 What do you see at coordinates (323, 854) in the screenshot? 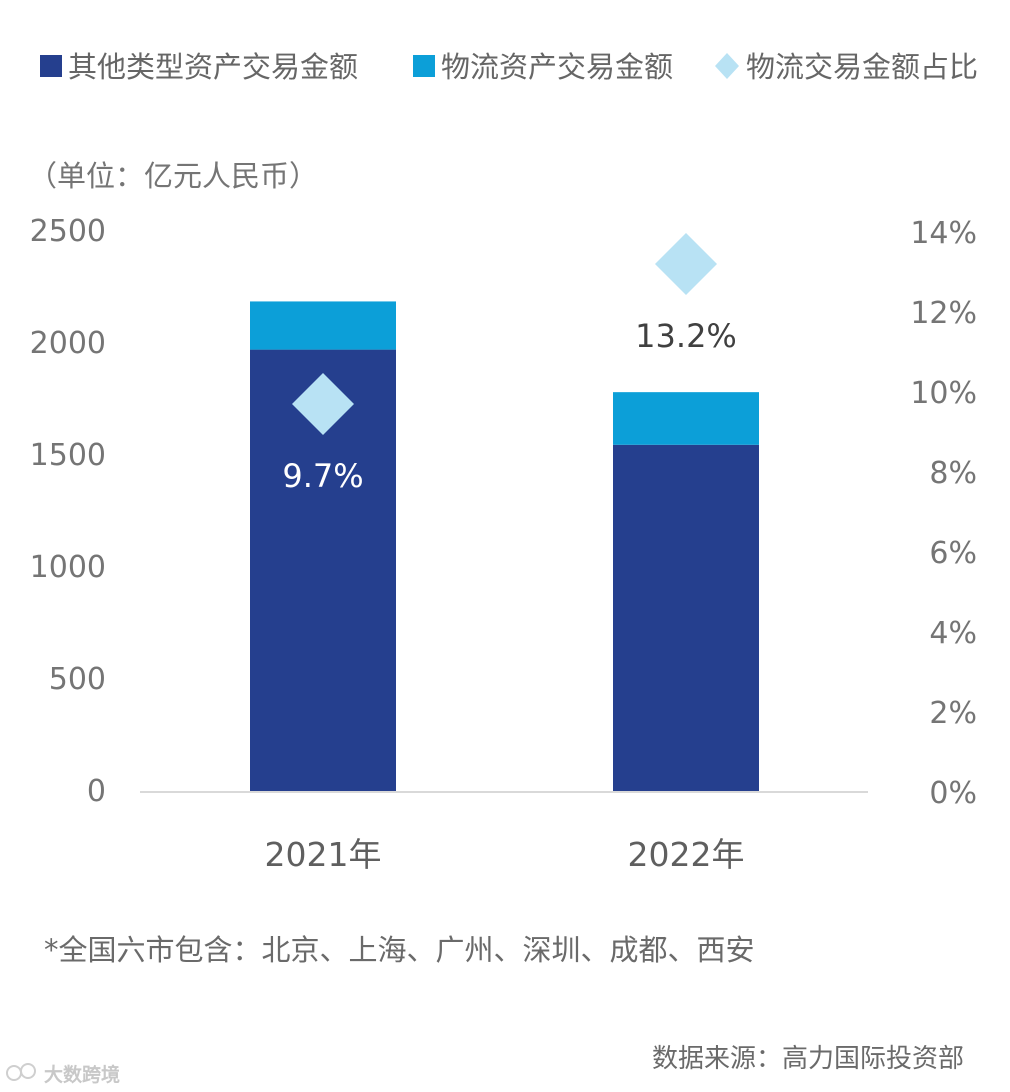
I see `category-label-2021: 2021年` at bounding box center [323, 854].